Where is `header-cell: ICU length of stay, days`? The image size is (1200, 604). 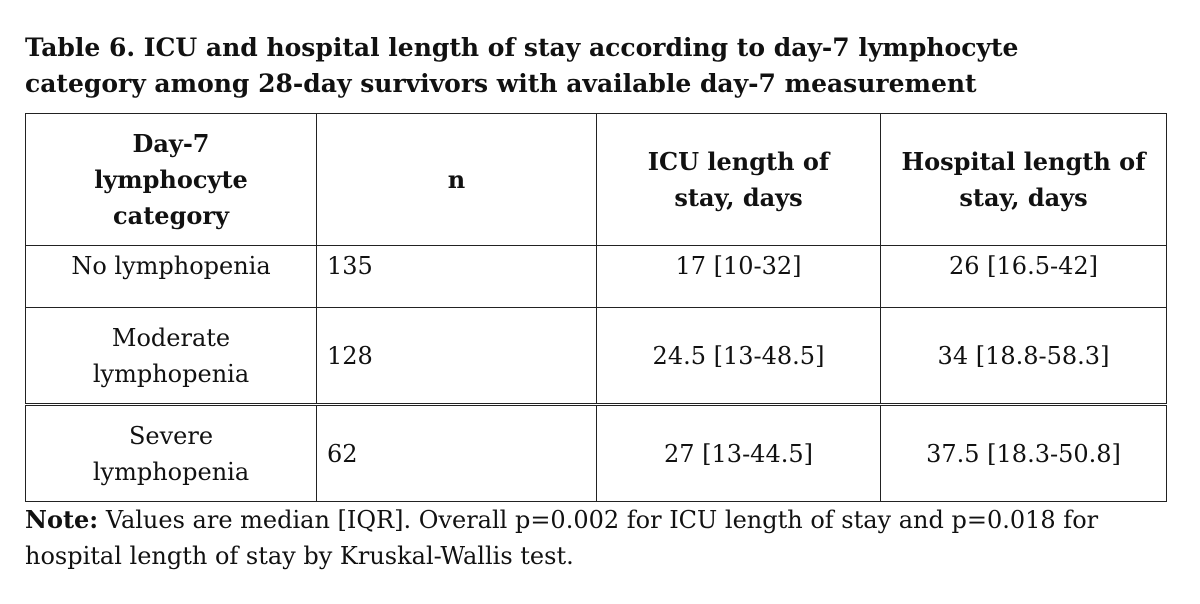 header-cell: ICU length of stay, days is located at coordinates (738, 179).